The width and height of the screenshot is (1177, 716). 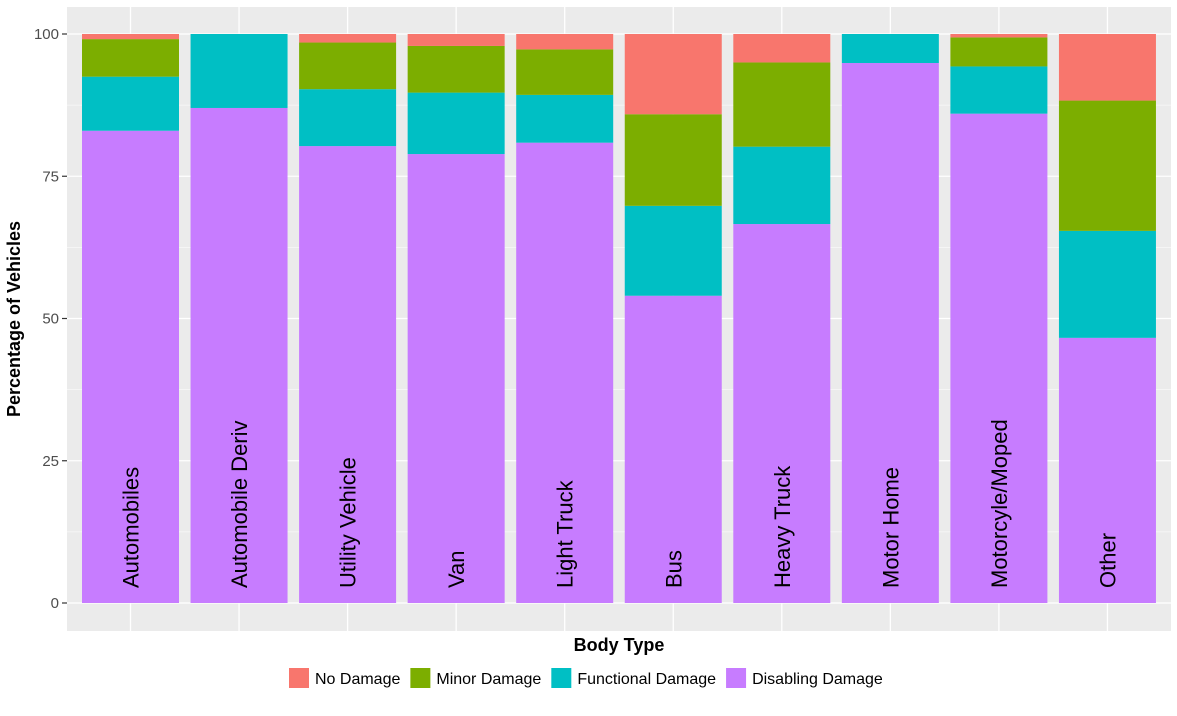 I want to click on y-axis-title: Percentage of Vehicles, so click(x=14, y=319).